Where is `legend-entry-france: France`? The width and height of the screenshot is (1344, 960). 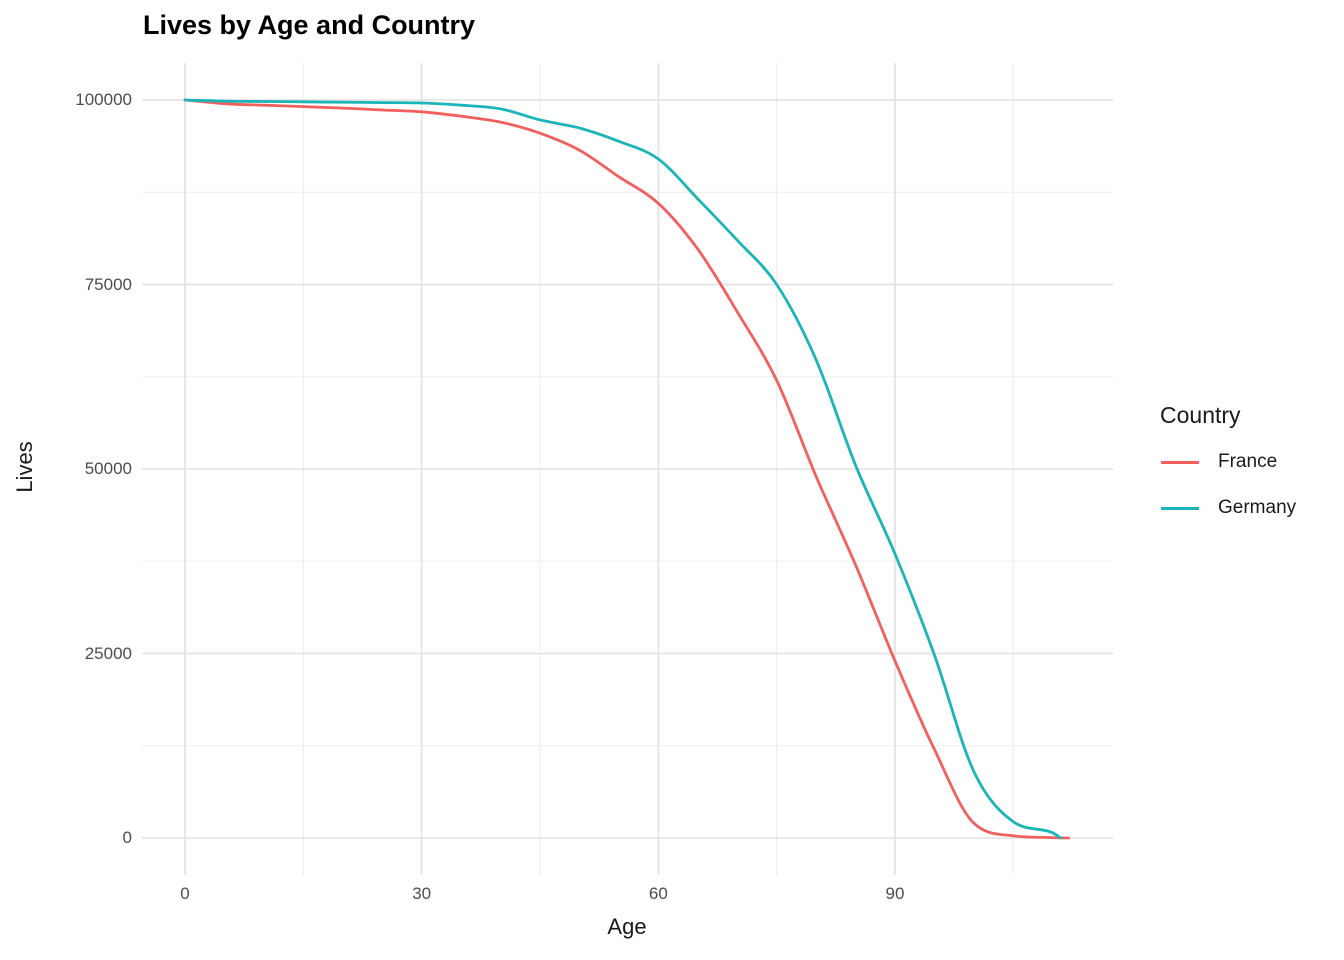 legend-entry-france: France is located at coordinates (1227, 462).